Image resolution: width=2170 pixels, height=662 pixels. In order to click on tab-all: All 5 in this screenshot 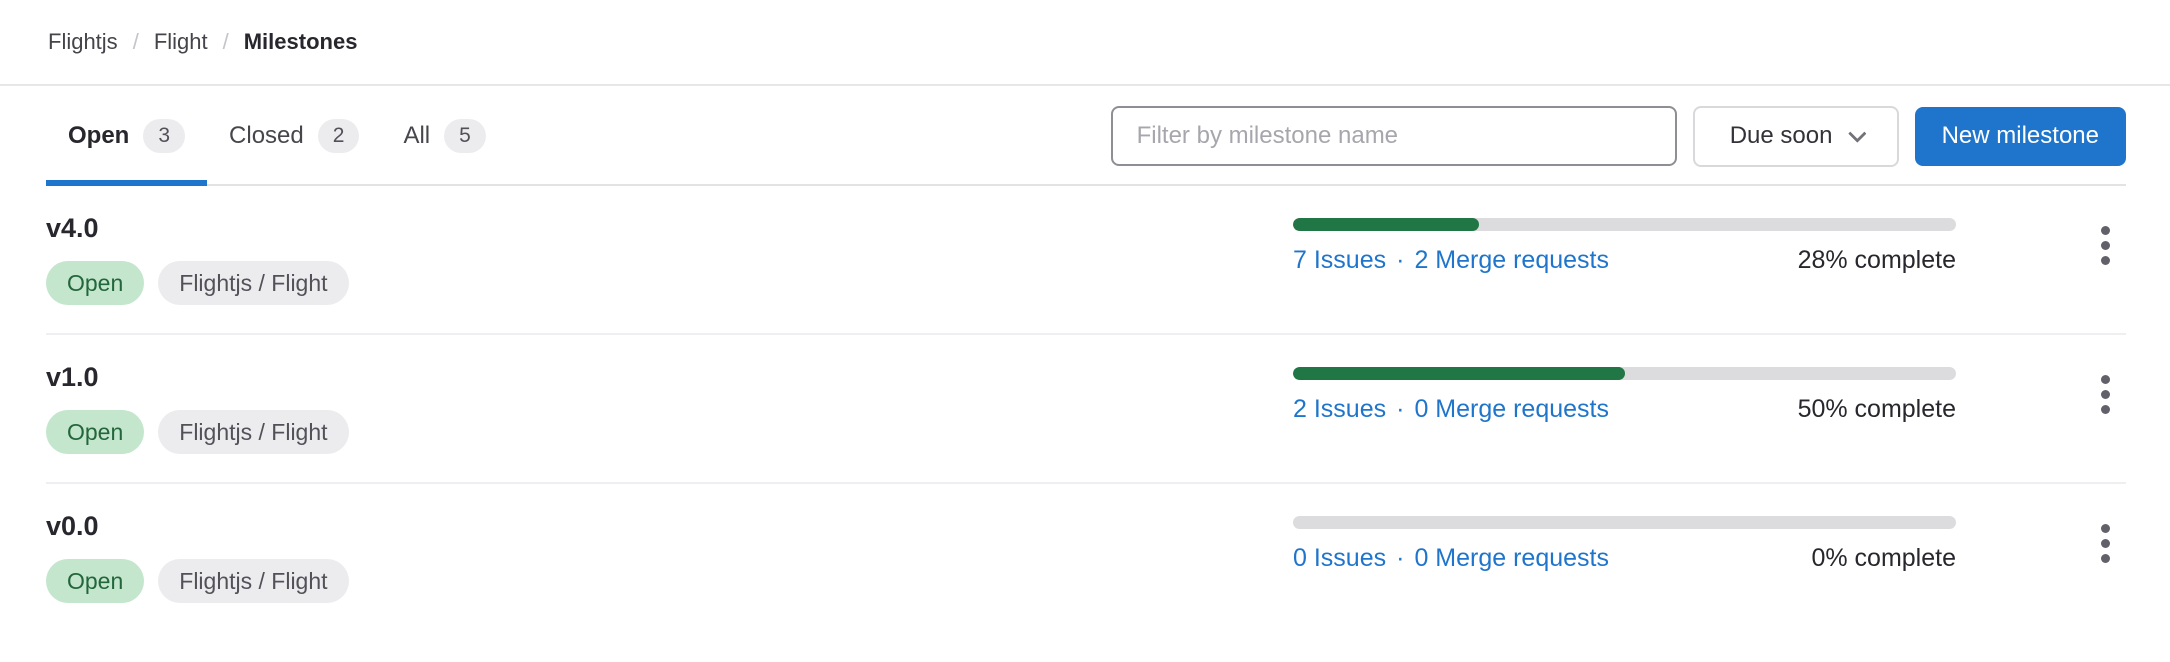, I will do `click(444, 136)`.